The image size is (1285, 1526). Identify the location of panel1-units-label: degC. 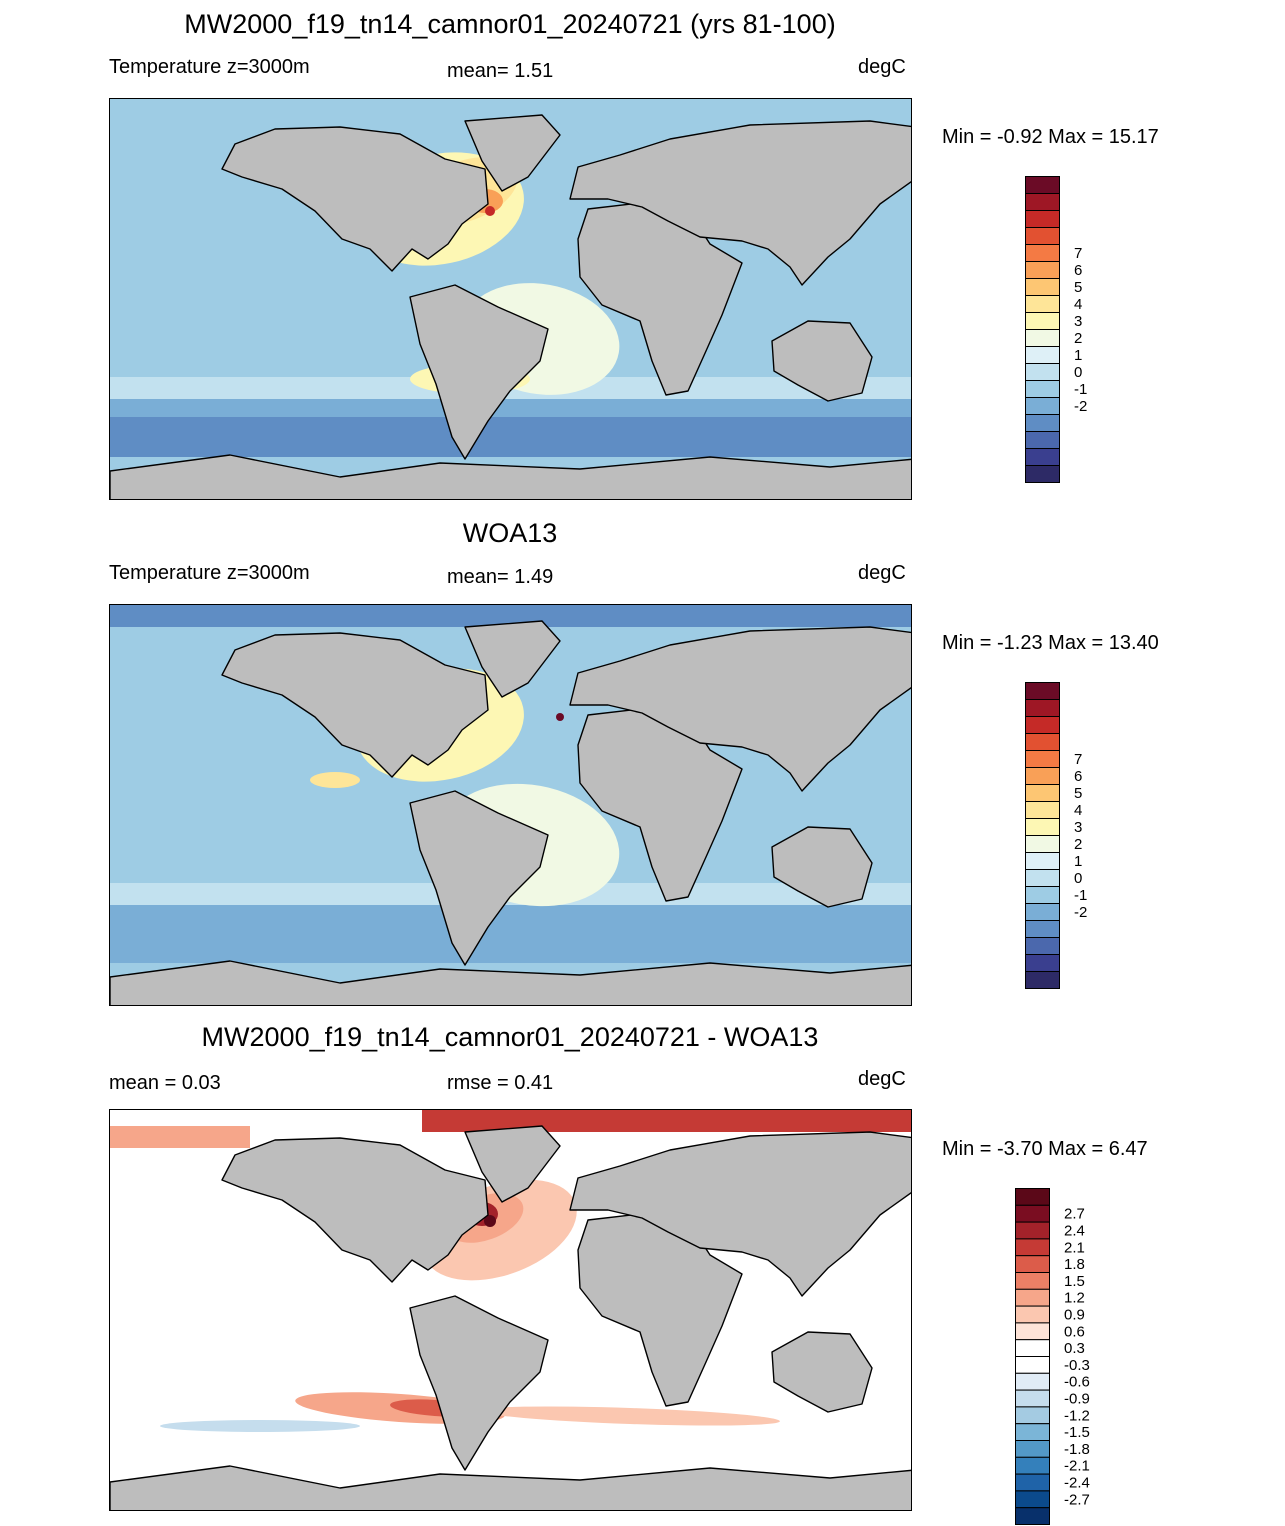
(882, 67).